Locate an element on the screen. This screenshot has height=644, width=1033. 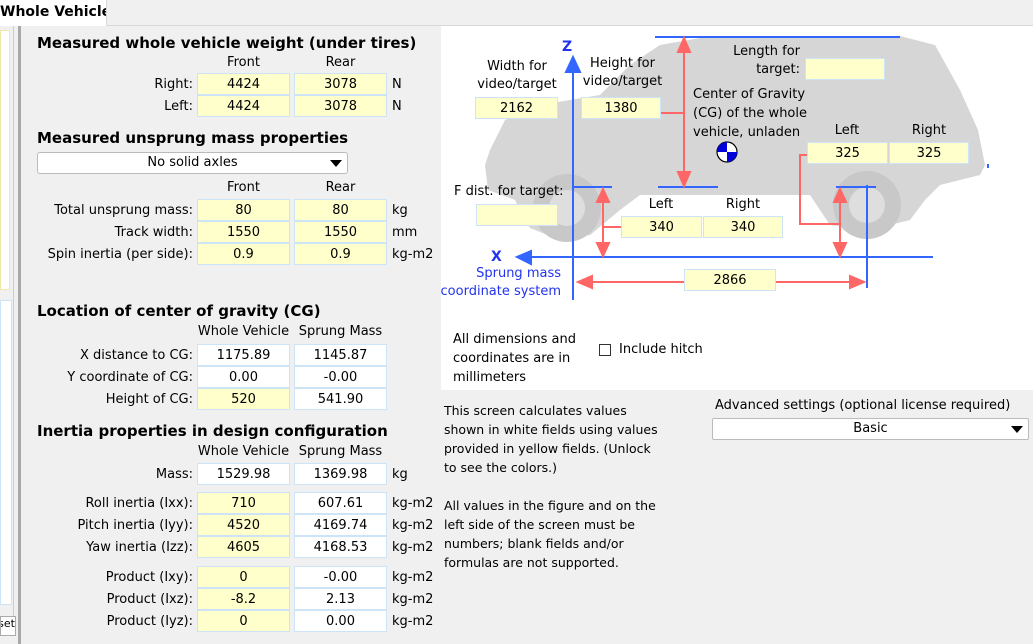
axle-type-select: No solid axles is located at coordinates (192, 163).